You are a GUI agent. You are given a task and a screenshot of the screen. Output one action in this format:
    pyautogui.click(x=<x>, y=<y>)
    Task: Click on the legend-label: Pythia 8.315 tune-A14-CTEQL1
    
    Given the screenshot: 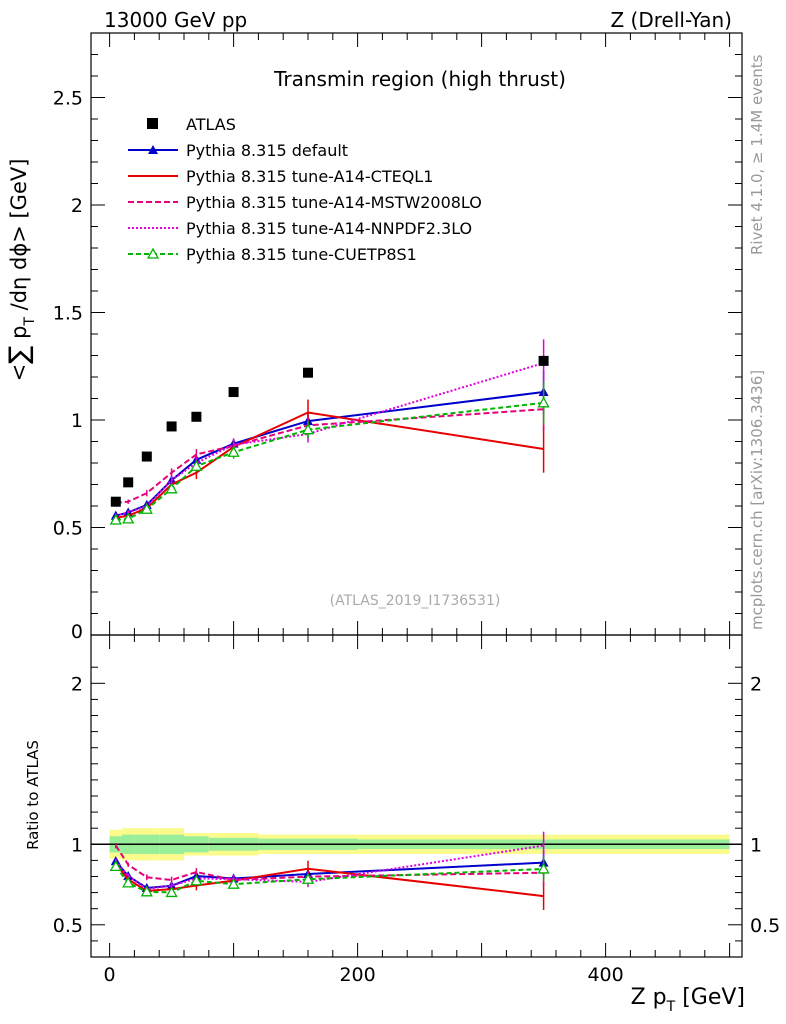 What is the action you would take?
    pyautogui.click(x=309, y=176)
    